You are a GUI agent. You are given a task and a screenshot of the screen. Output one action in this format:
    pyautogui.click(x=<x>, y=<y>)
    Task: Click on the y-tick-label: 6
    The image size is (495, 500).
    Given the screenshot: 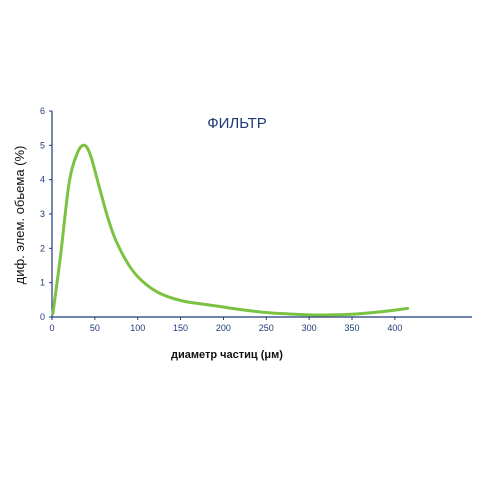 What is the action you would take?
    pyautogui.click(x=42, y=111)
    